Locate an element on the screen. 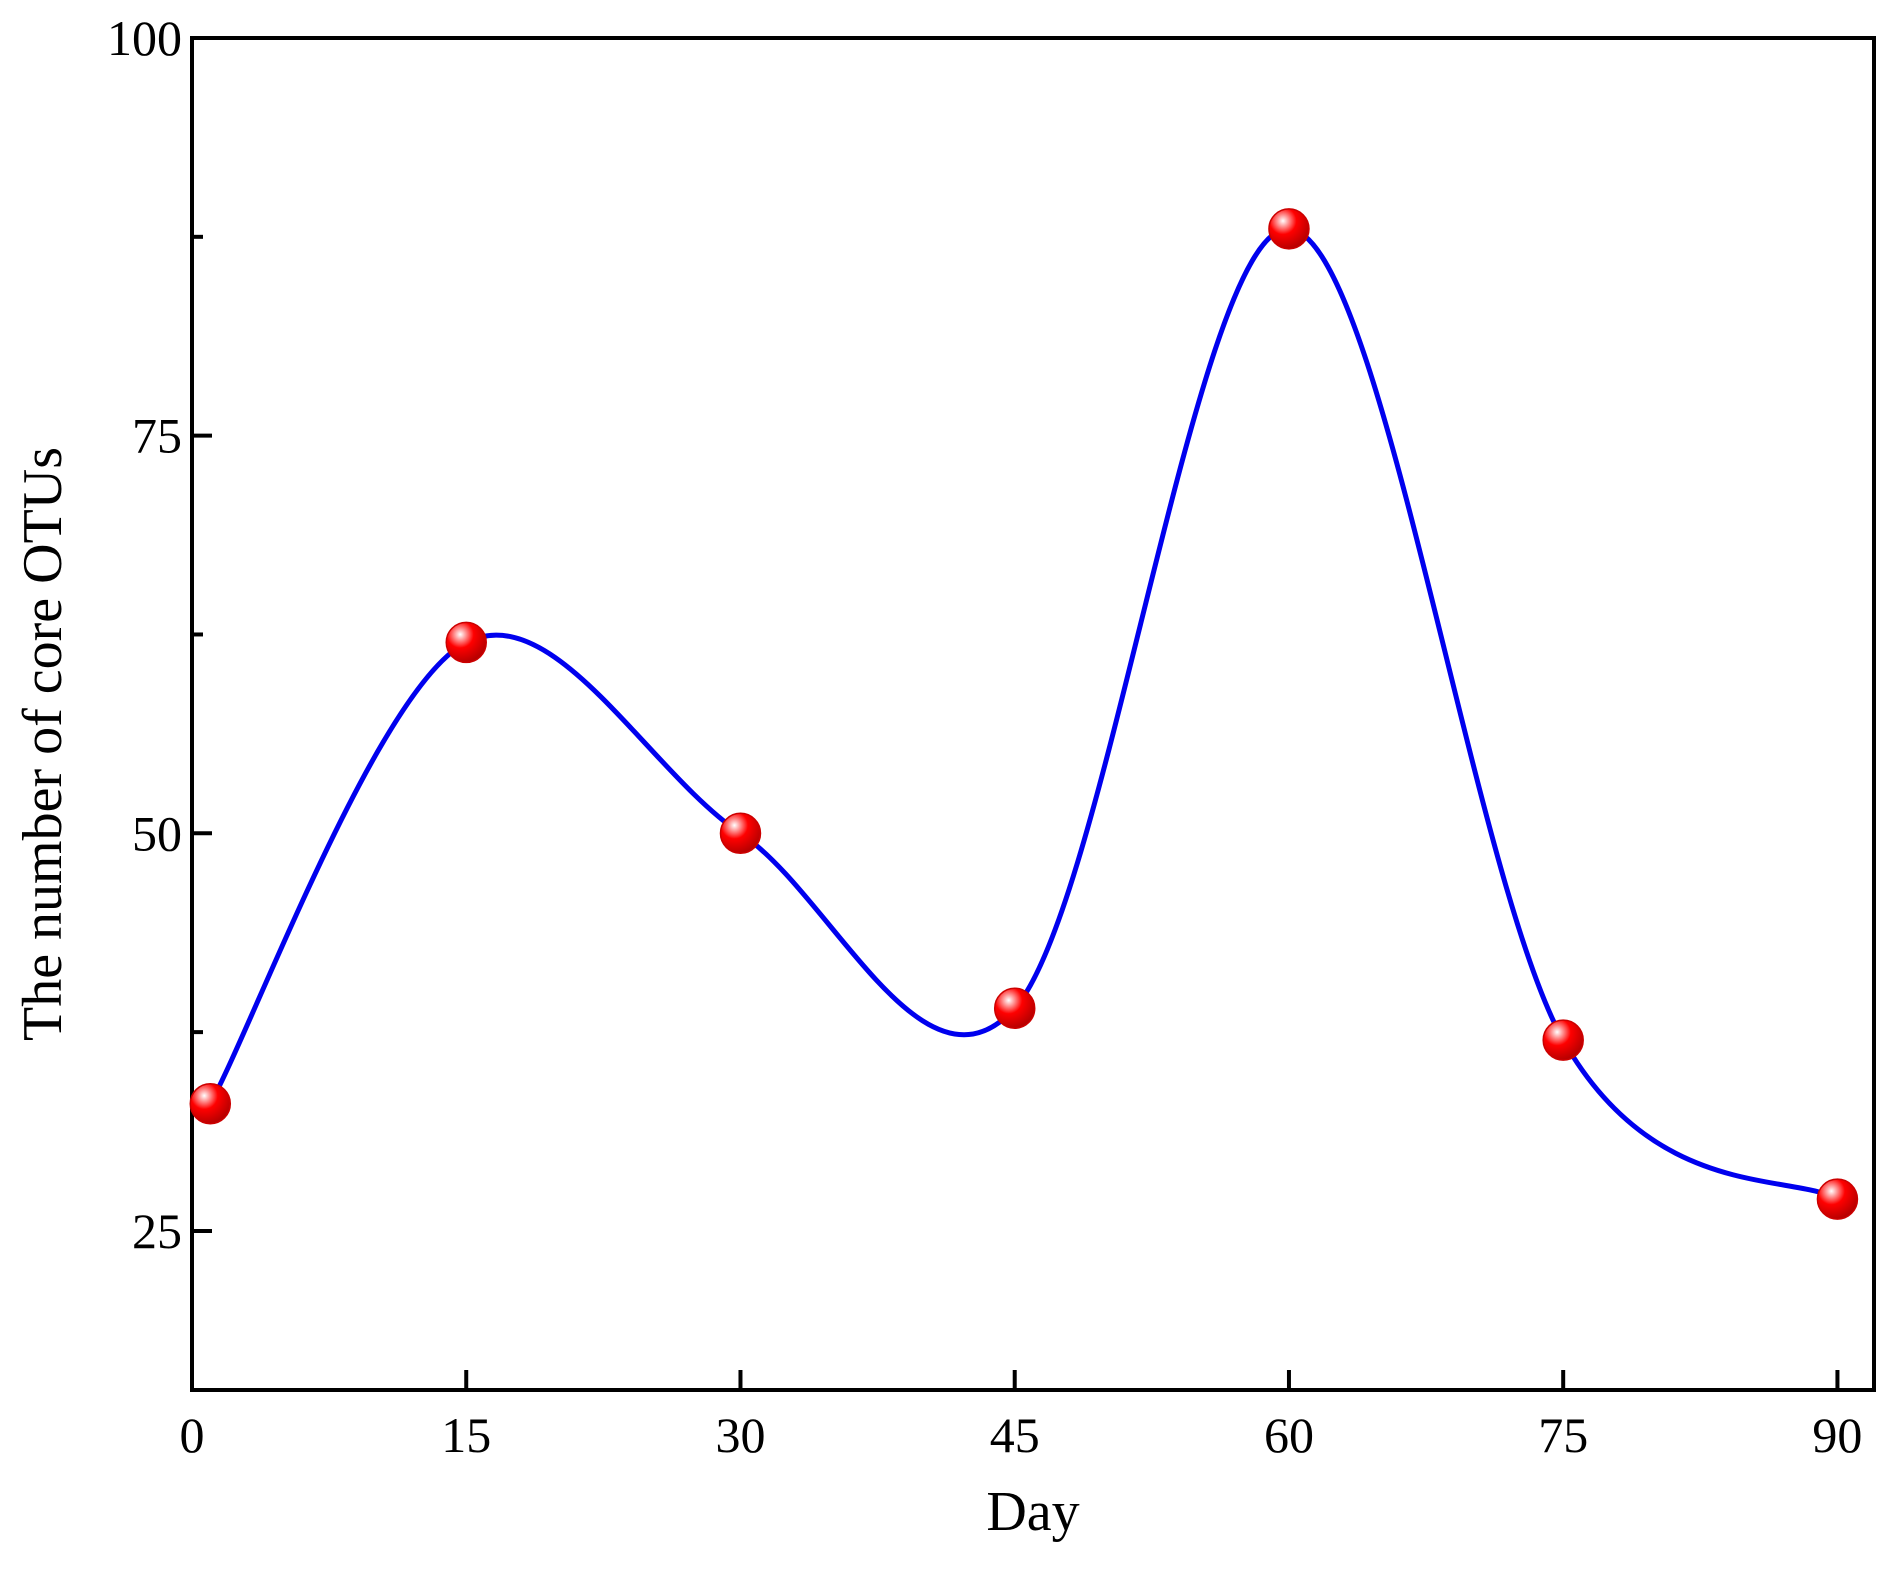 This screenshot has height=1574, width=1890. x-tick-label: 30 is located at coordinates (740, 1435).